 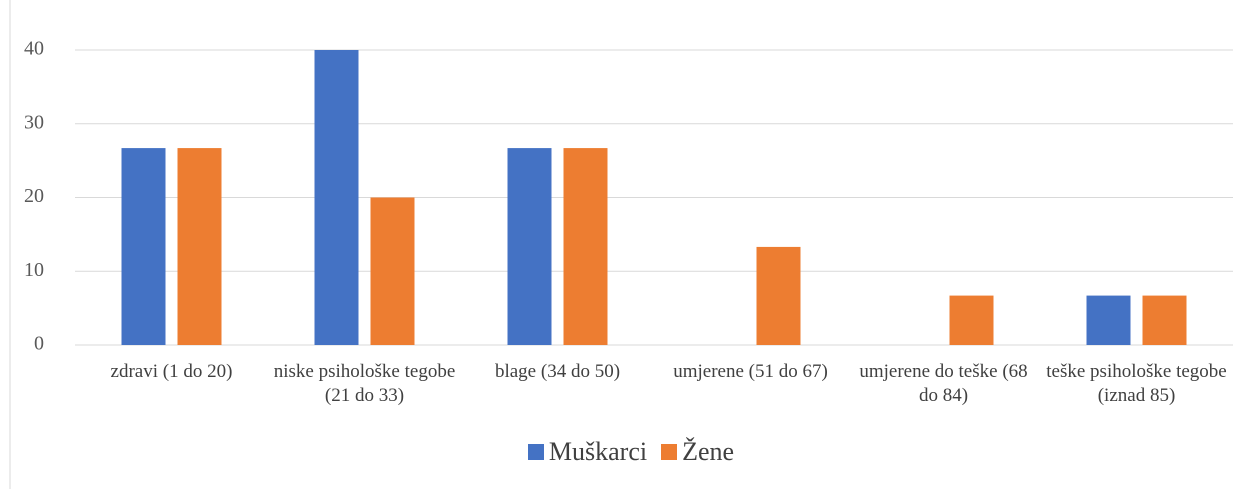 What do you see at coordinates (598, 451) in the screenshot?
I see `legend-label: Muškarci` at bounding box center [598, 451].